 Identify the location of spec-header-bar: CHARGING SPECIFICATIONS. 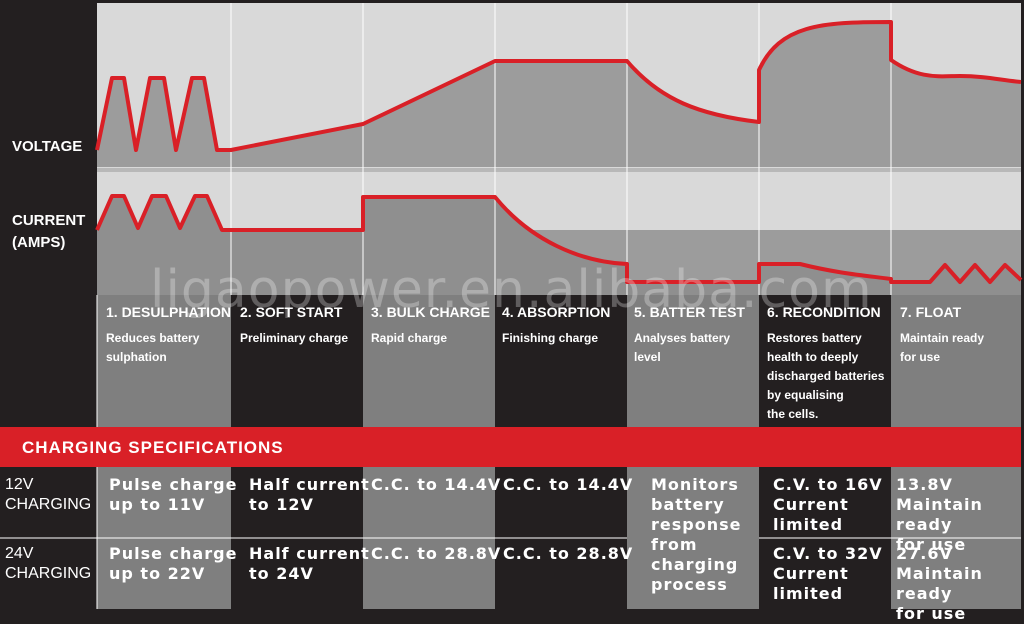
(510, 447).